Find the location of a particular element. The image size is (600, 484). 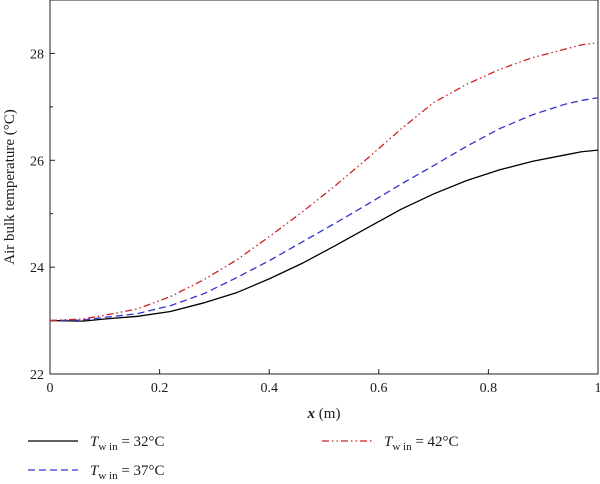

y-tick-label: 24 is located at coordinates (37, 268).